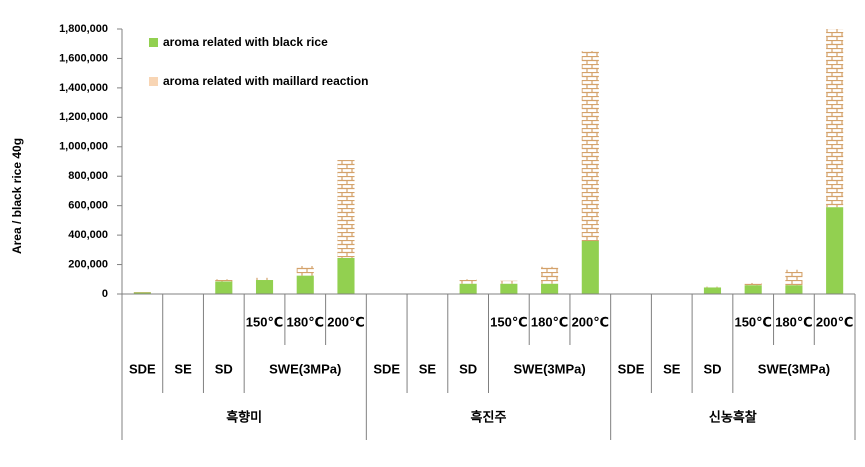 This screenshot has height=467, width=865. I want to click on group-label: 흑향미, so click(244, 416).